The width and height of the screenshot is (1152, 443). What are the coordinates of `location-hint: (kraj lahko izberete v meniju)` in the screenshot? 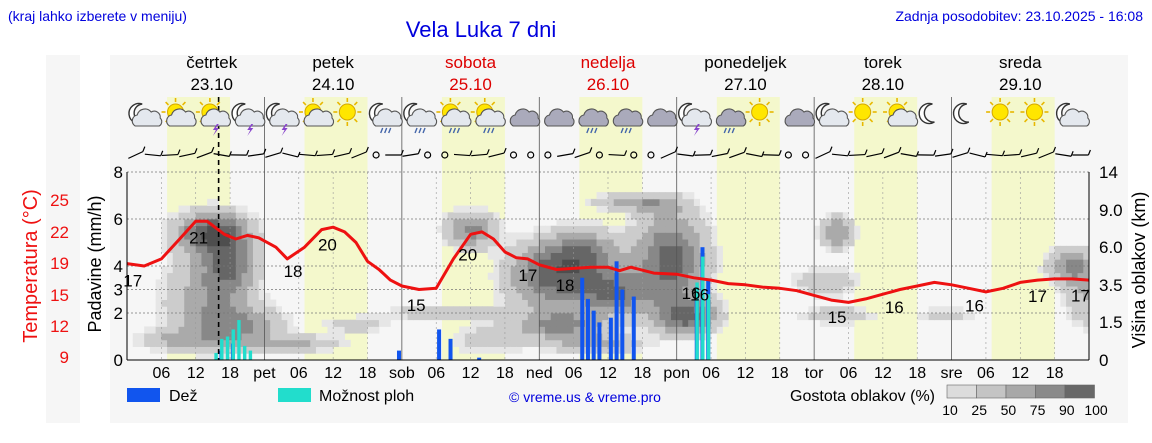 It's located at (97, 16).